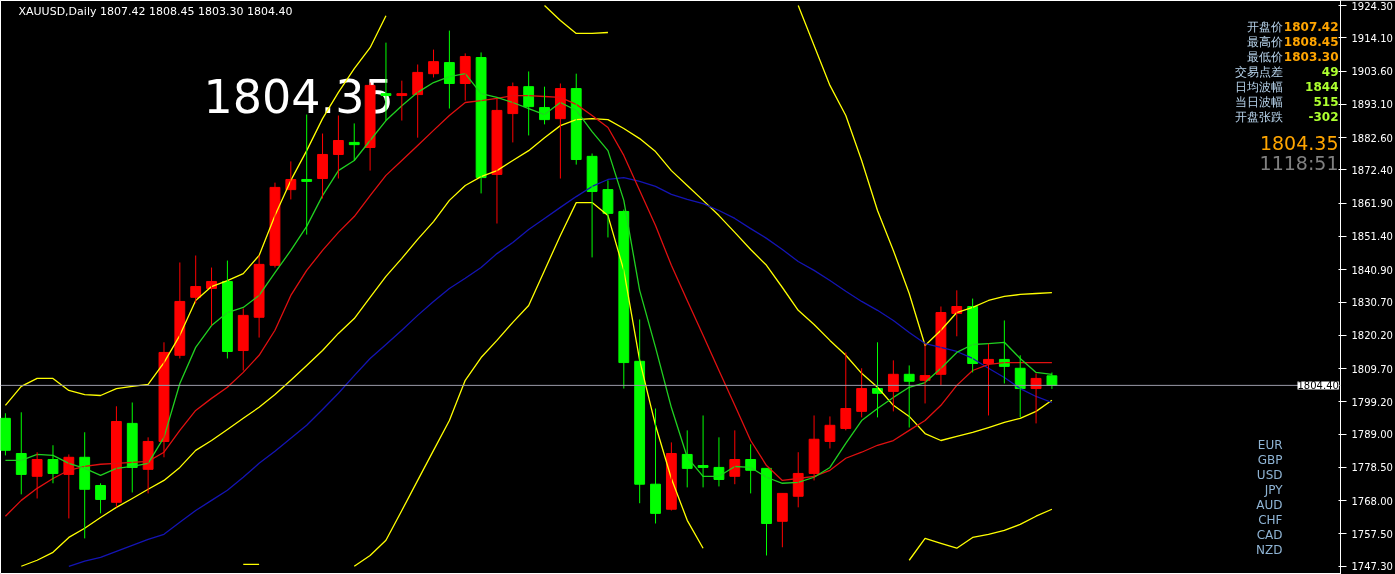 Image resolution: width=1395 pixels, height=574 pixels. What do you see at coordinates (1372, 170) in the screenshot?
I see `y-tick-label: 1872.40` at bounding box center [1372, 170].